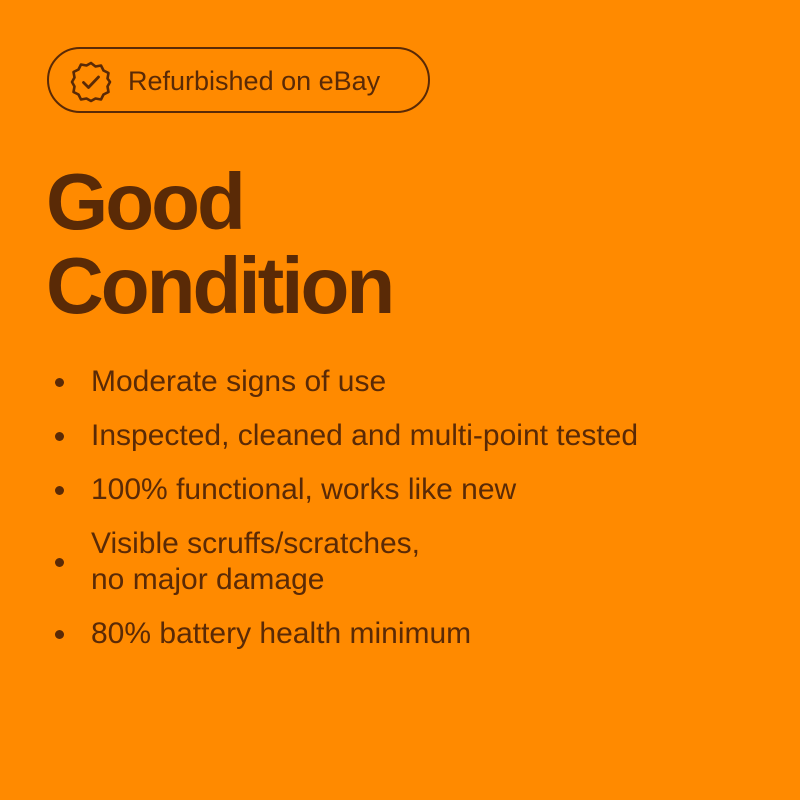 Image resolution: width=800 pixels, height=800 pixels. I want to click on page-title: Good Condition, so click(220, 243).